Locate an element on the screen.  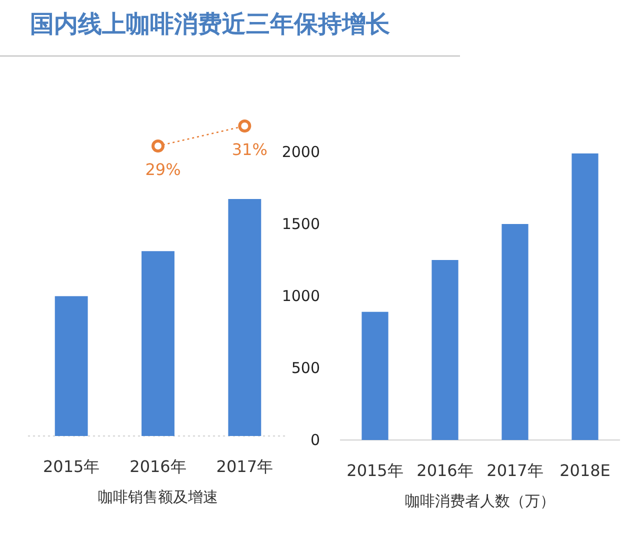
data-label: 31% is located at coordinates (250, 149).